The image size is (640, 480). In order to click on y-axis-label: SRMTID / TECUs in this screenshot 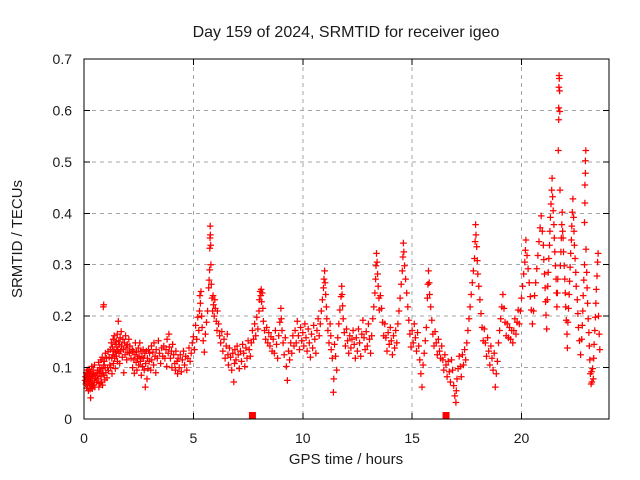, I will do `click(17, 239)`.